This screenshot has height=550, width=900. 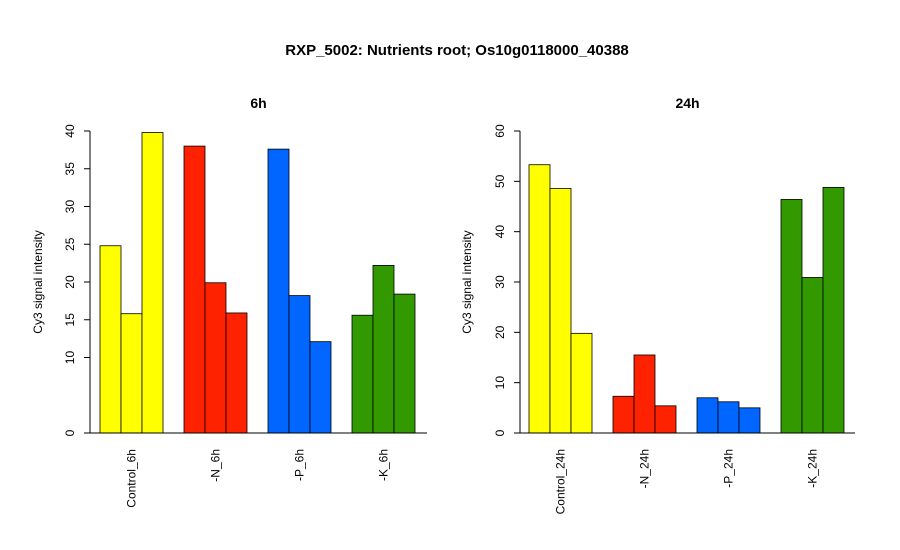 What do you see at coordinates (729, 468) in the screenshot?
I see `x-tick-label: -P_24h` at bounding box center [729, 468].